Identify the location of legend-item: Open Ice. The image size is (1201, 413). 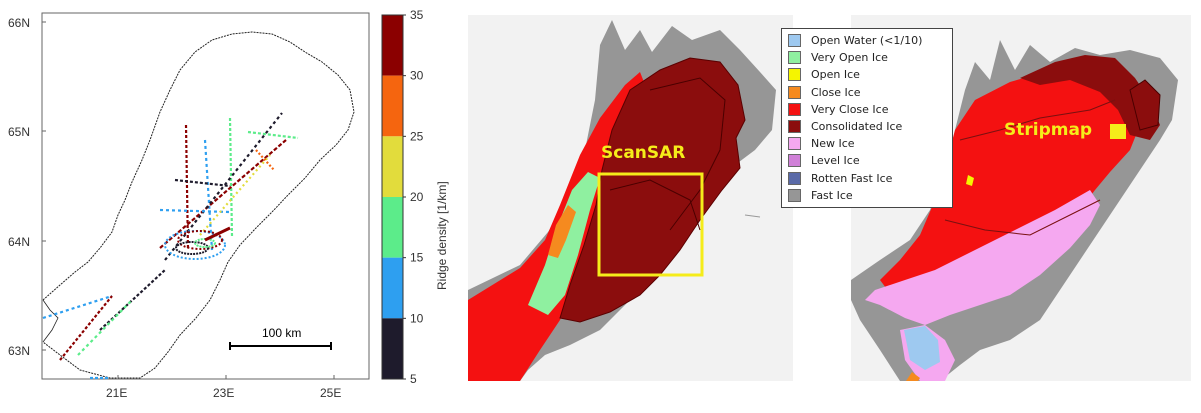
(867, 74).